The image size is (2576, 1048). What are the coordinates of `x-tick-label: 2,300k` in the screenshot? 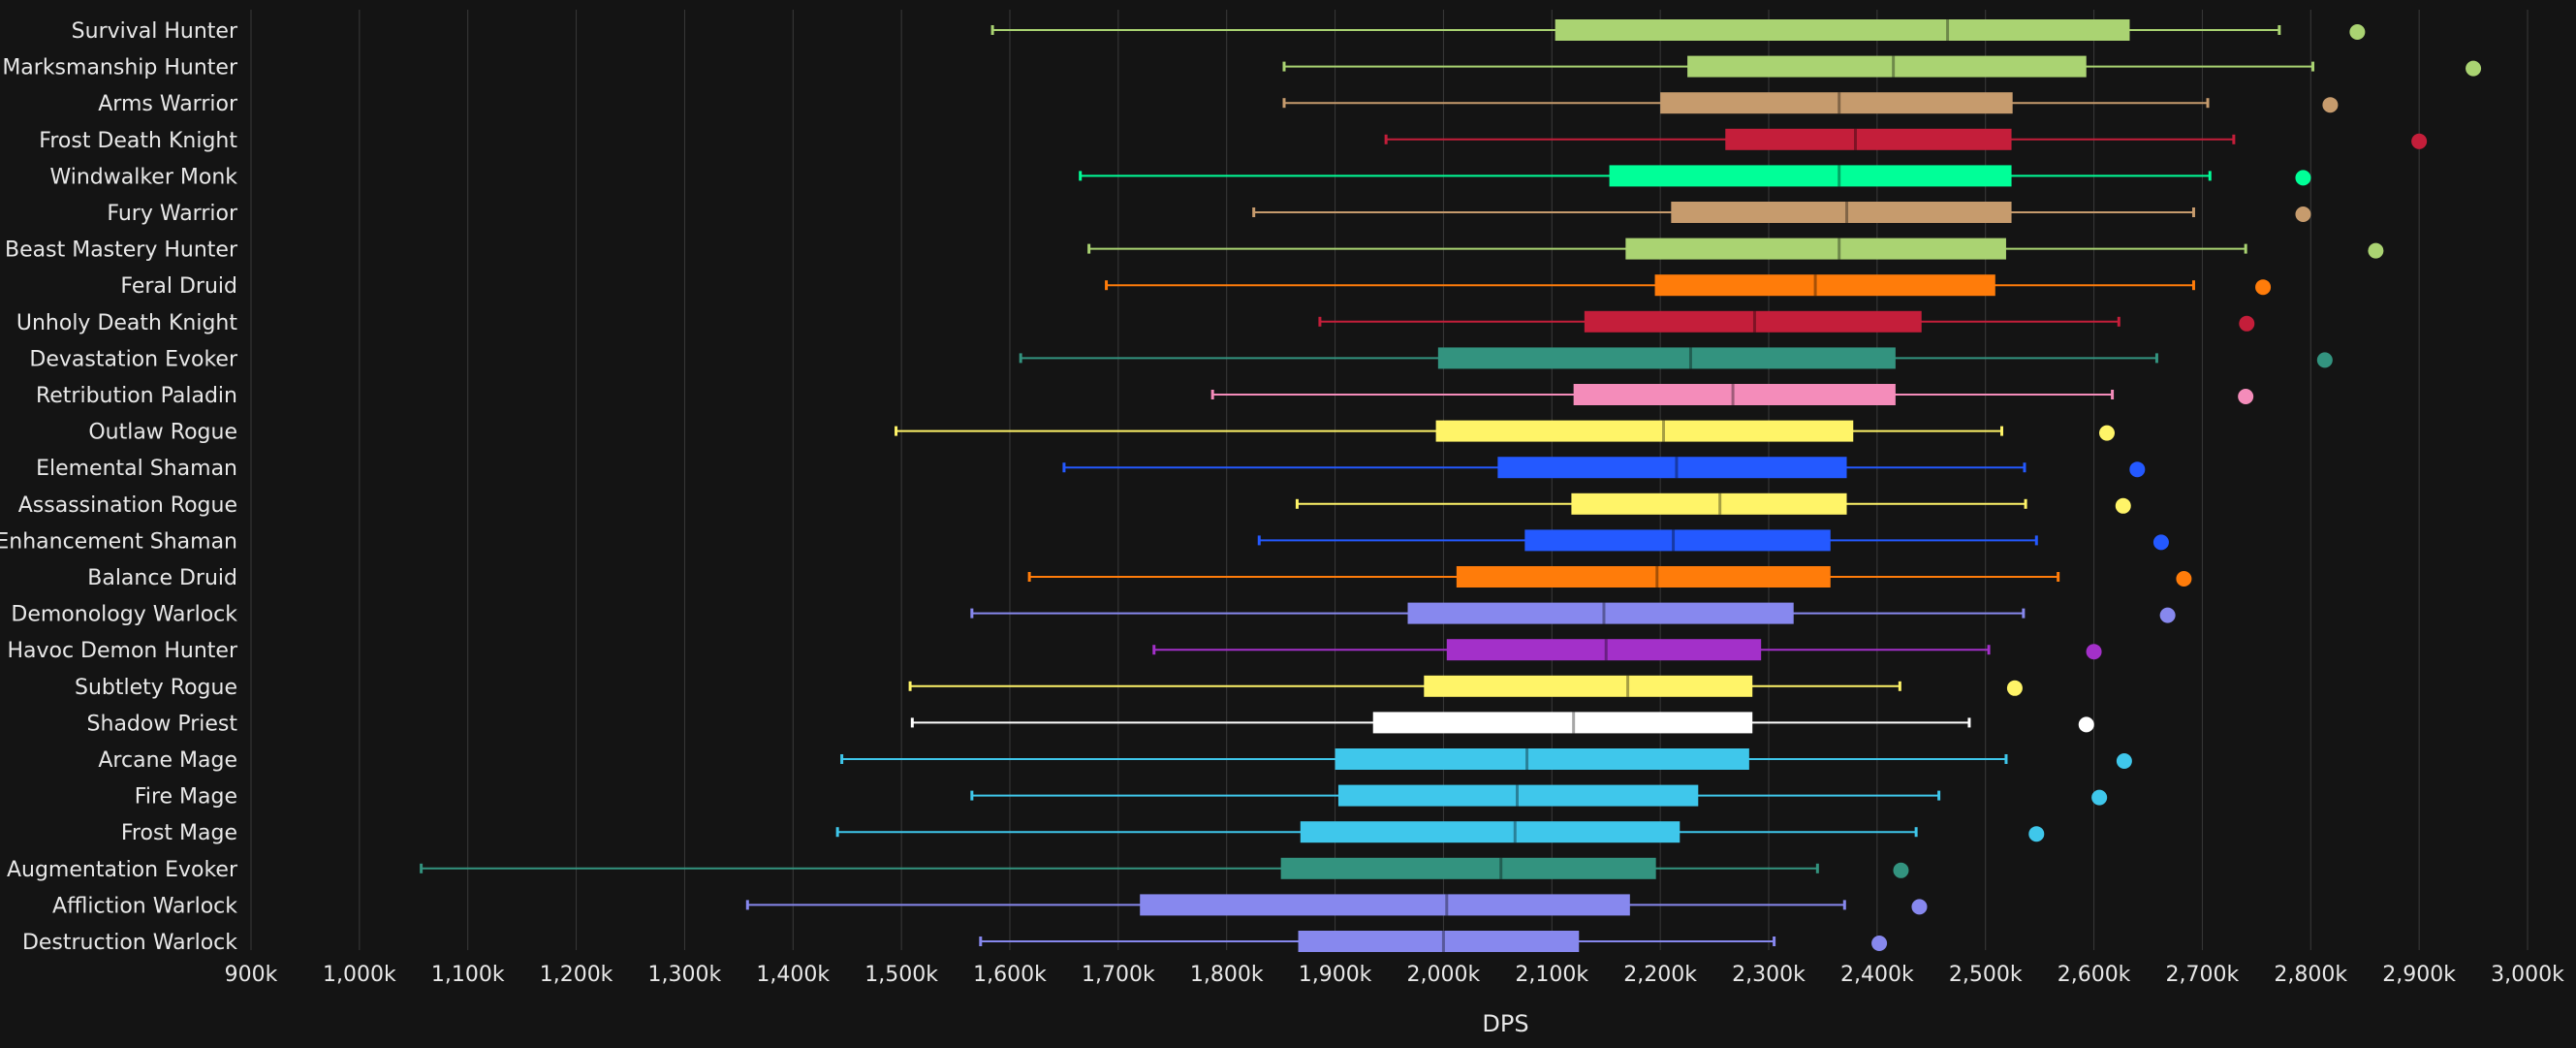 It's located at (1769, 975).